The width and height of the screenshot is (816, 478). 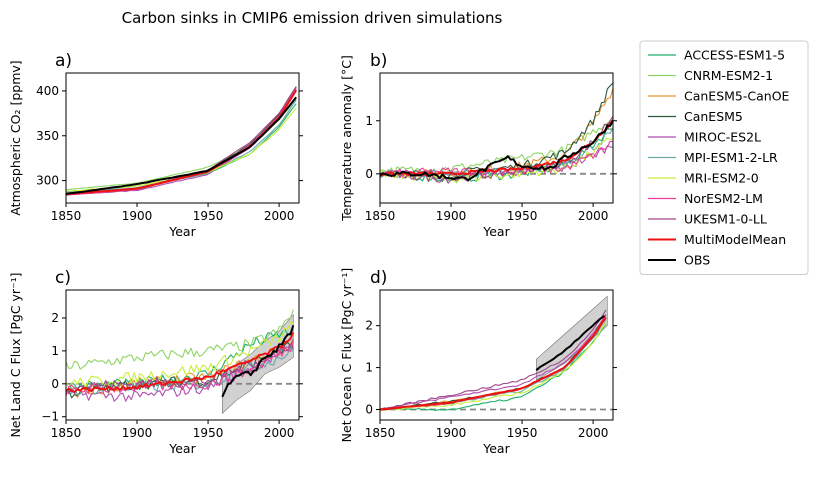 I want to click on y-axis-label: Atmospheric CO₂ [ppmv], so click(x=15, y=137).